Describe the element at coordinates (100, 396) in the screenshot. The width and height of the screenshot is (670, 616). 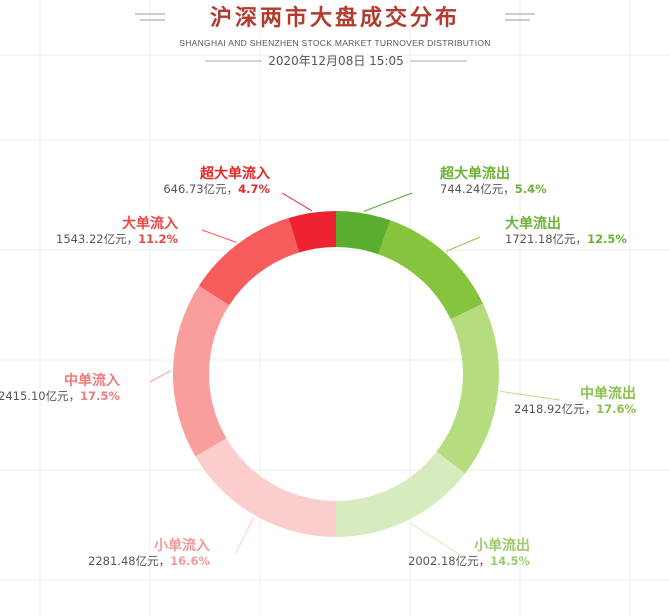
I see `slice-percent: 17.5%` at that location.